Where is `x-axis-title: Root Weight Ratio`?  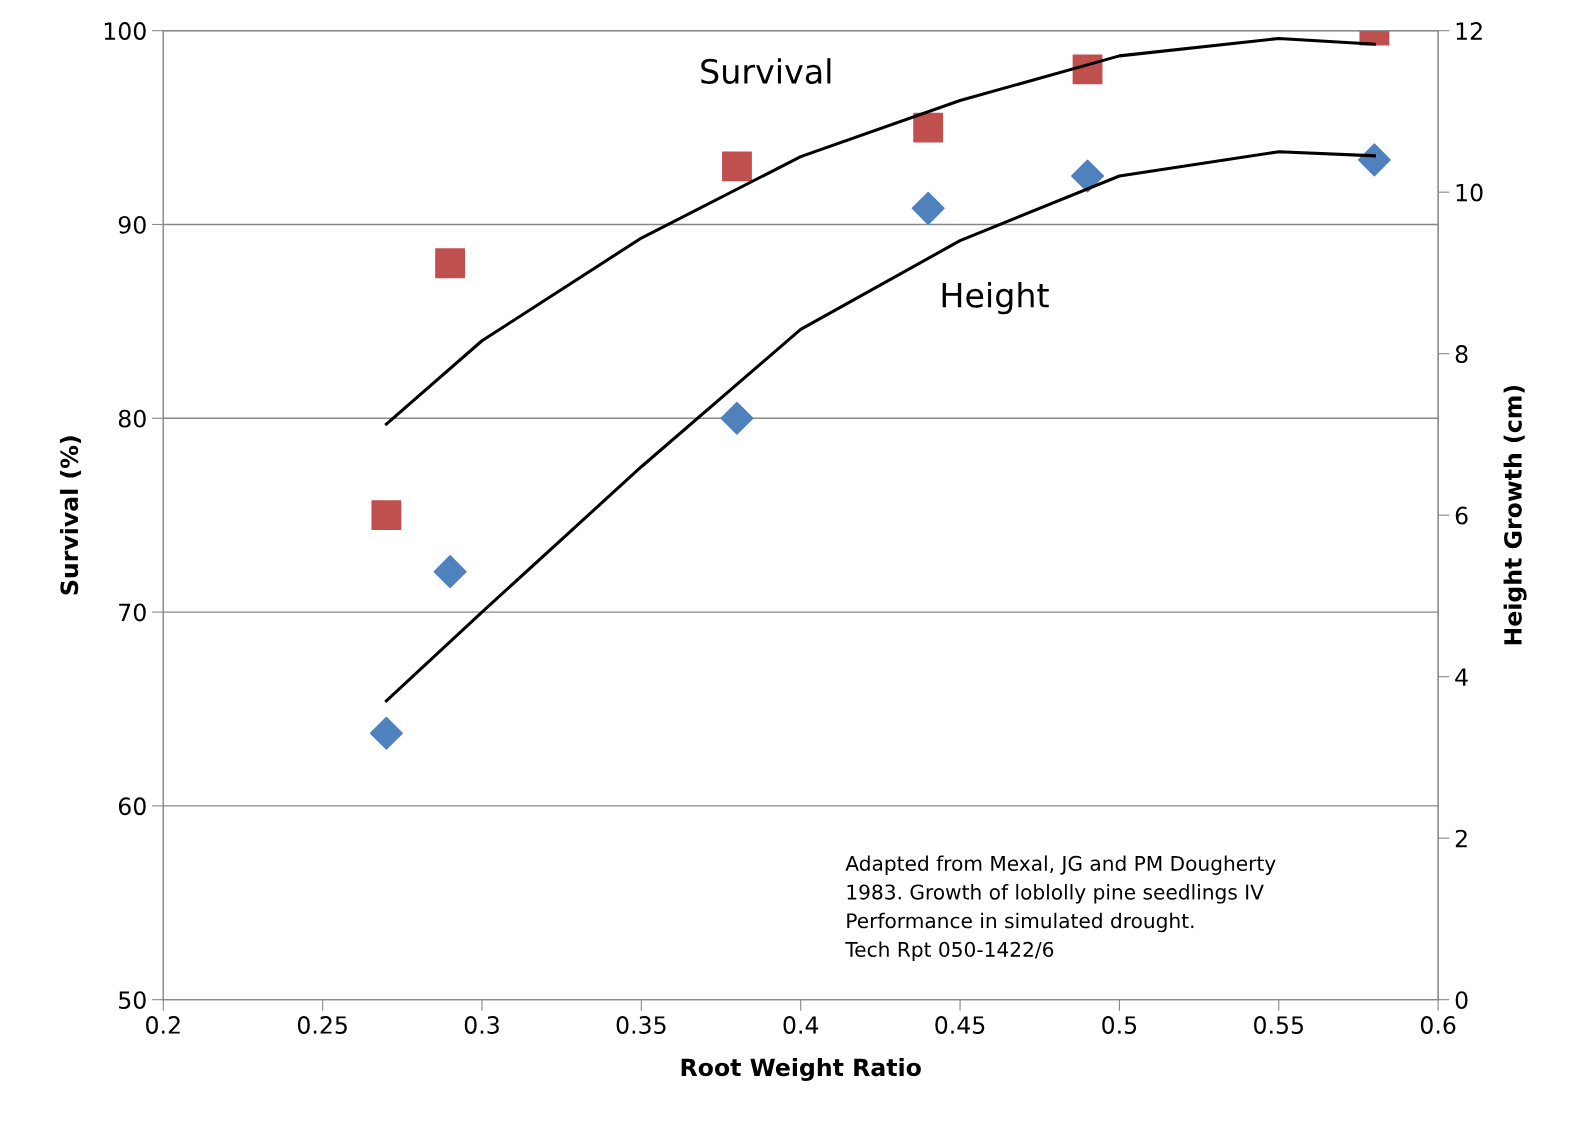 x-axis-title: Root Weight Ratio is located at coordinates (801, 1069).